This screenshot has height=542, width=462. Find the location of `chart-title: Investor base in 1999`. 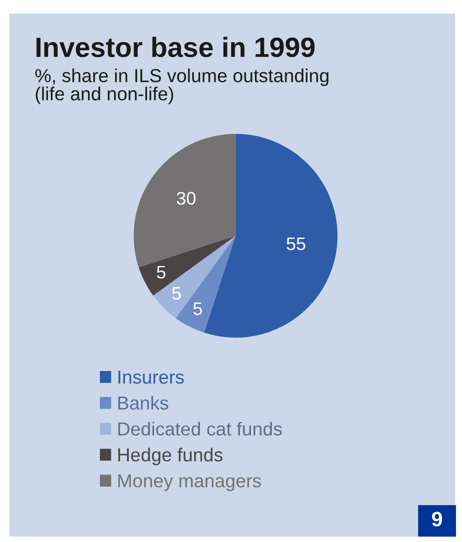

chart-title: Investor base in 1999 is located at coordinates (175, 47).